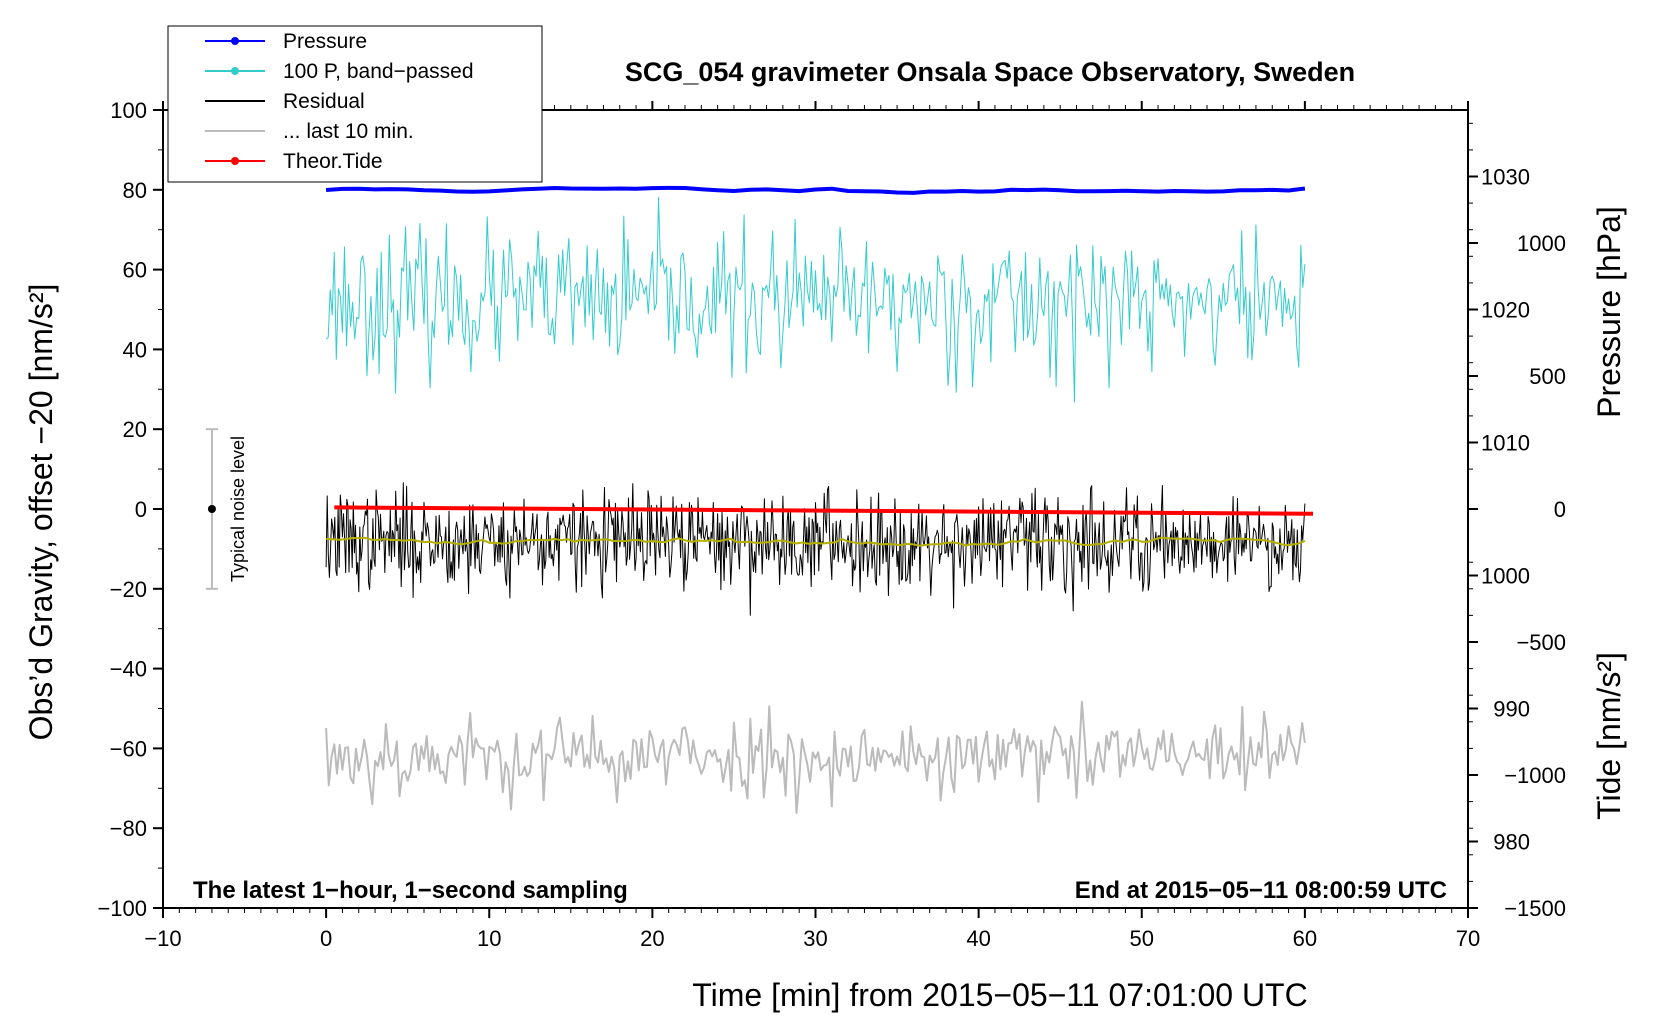 The height and width of the screenshot is (1020, 1660). I want to click on y-tick-label: 80, so click(135, 190).